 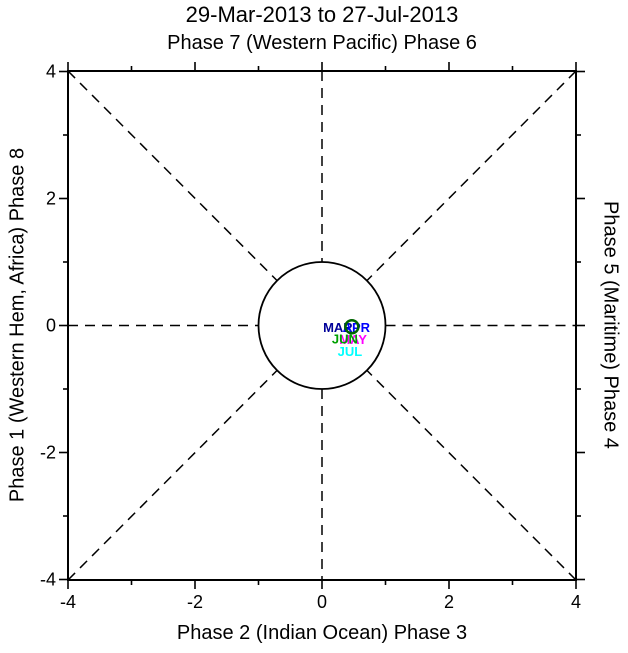 I want to click on tick-label-bottom: -2, so click(x=195, y=602).